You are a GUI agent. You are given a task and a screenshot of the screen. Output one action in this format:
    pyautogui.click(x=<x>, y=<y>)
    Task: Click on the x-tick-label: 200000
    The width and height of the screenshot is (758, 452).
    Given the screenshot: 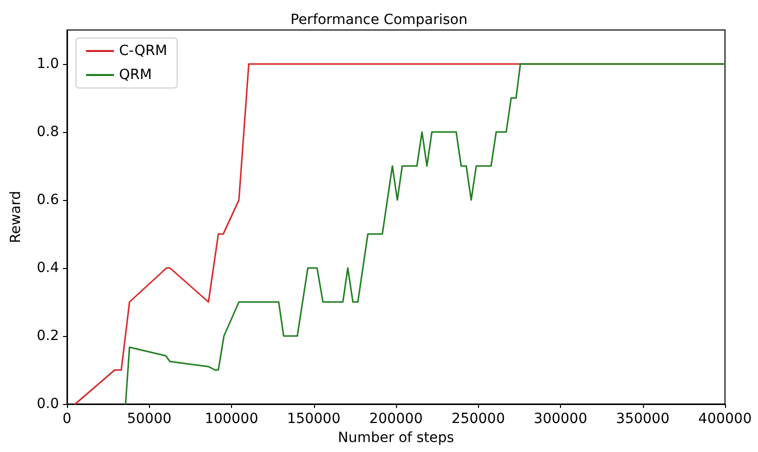 What is the action you would take?
    pyautogui.click(x=396, y=419)
    